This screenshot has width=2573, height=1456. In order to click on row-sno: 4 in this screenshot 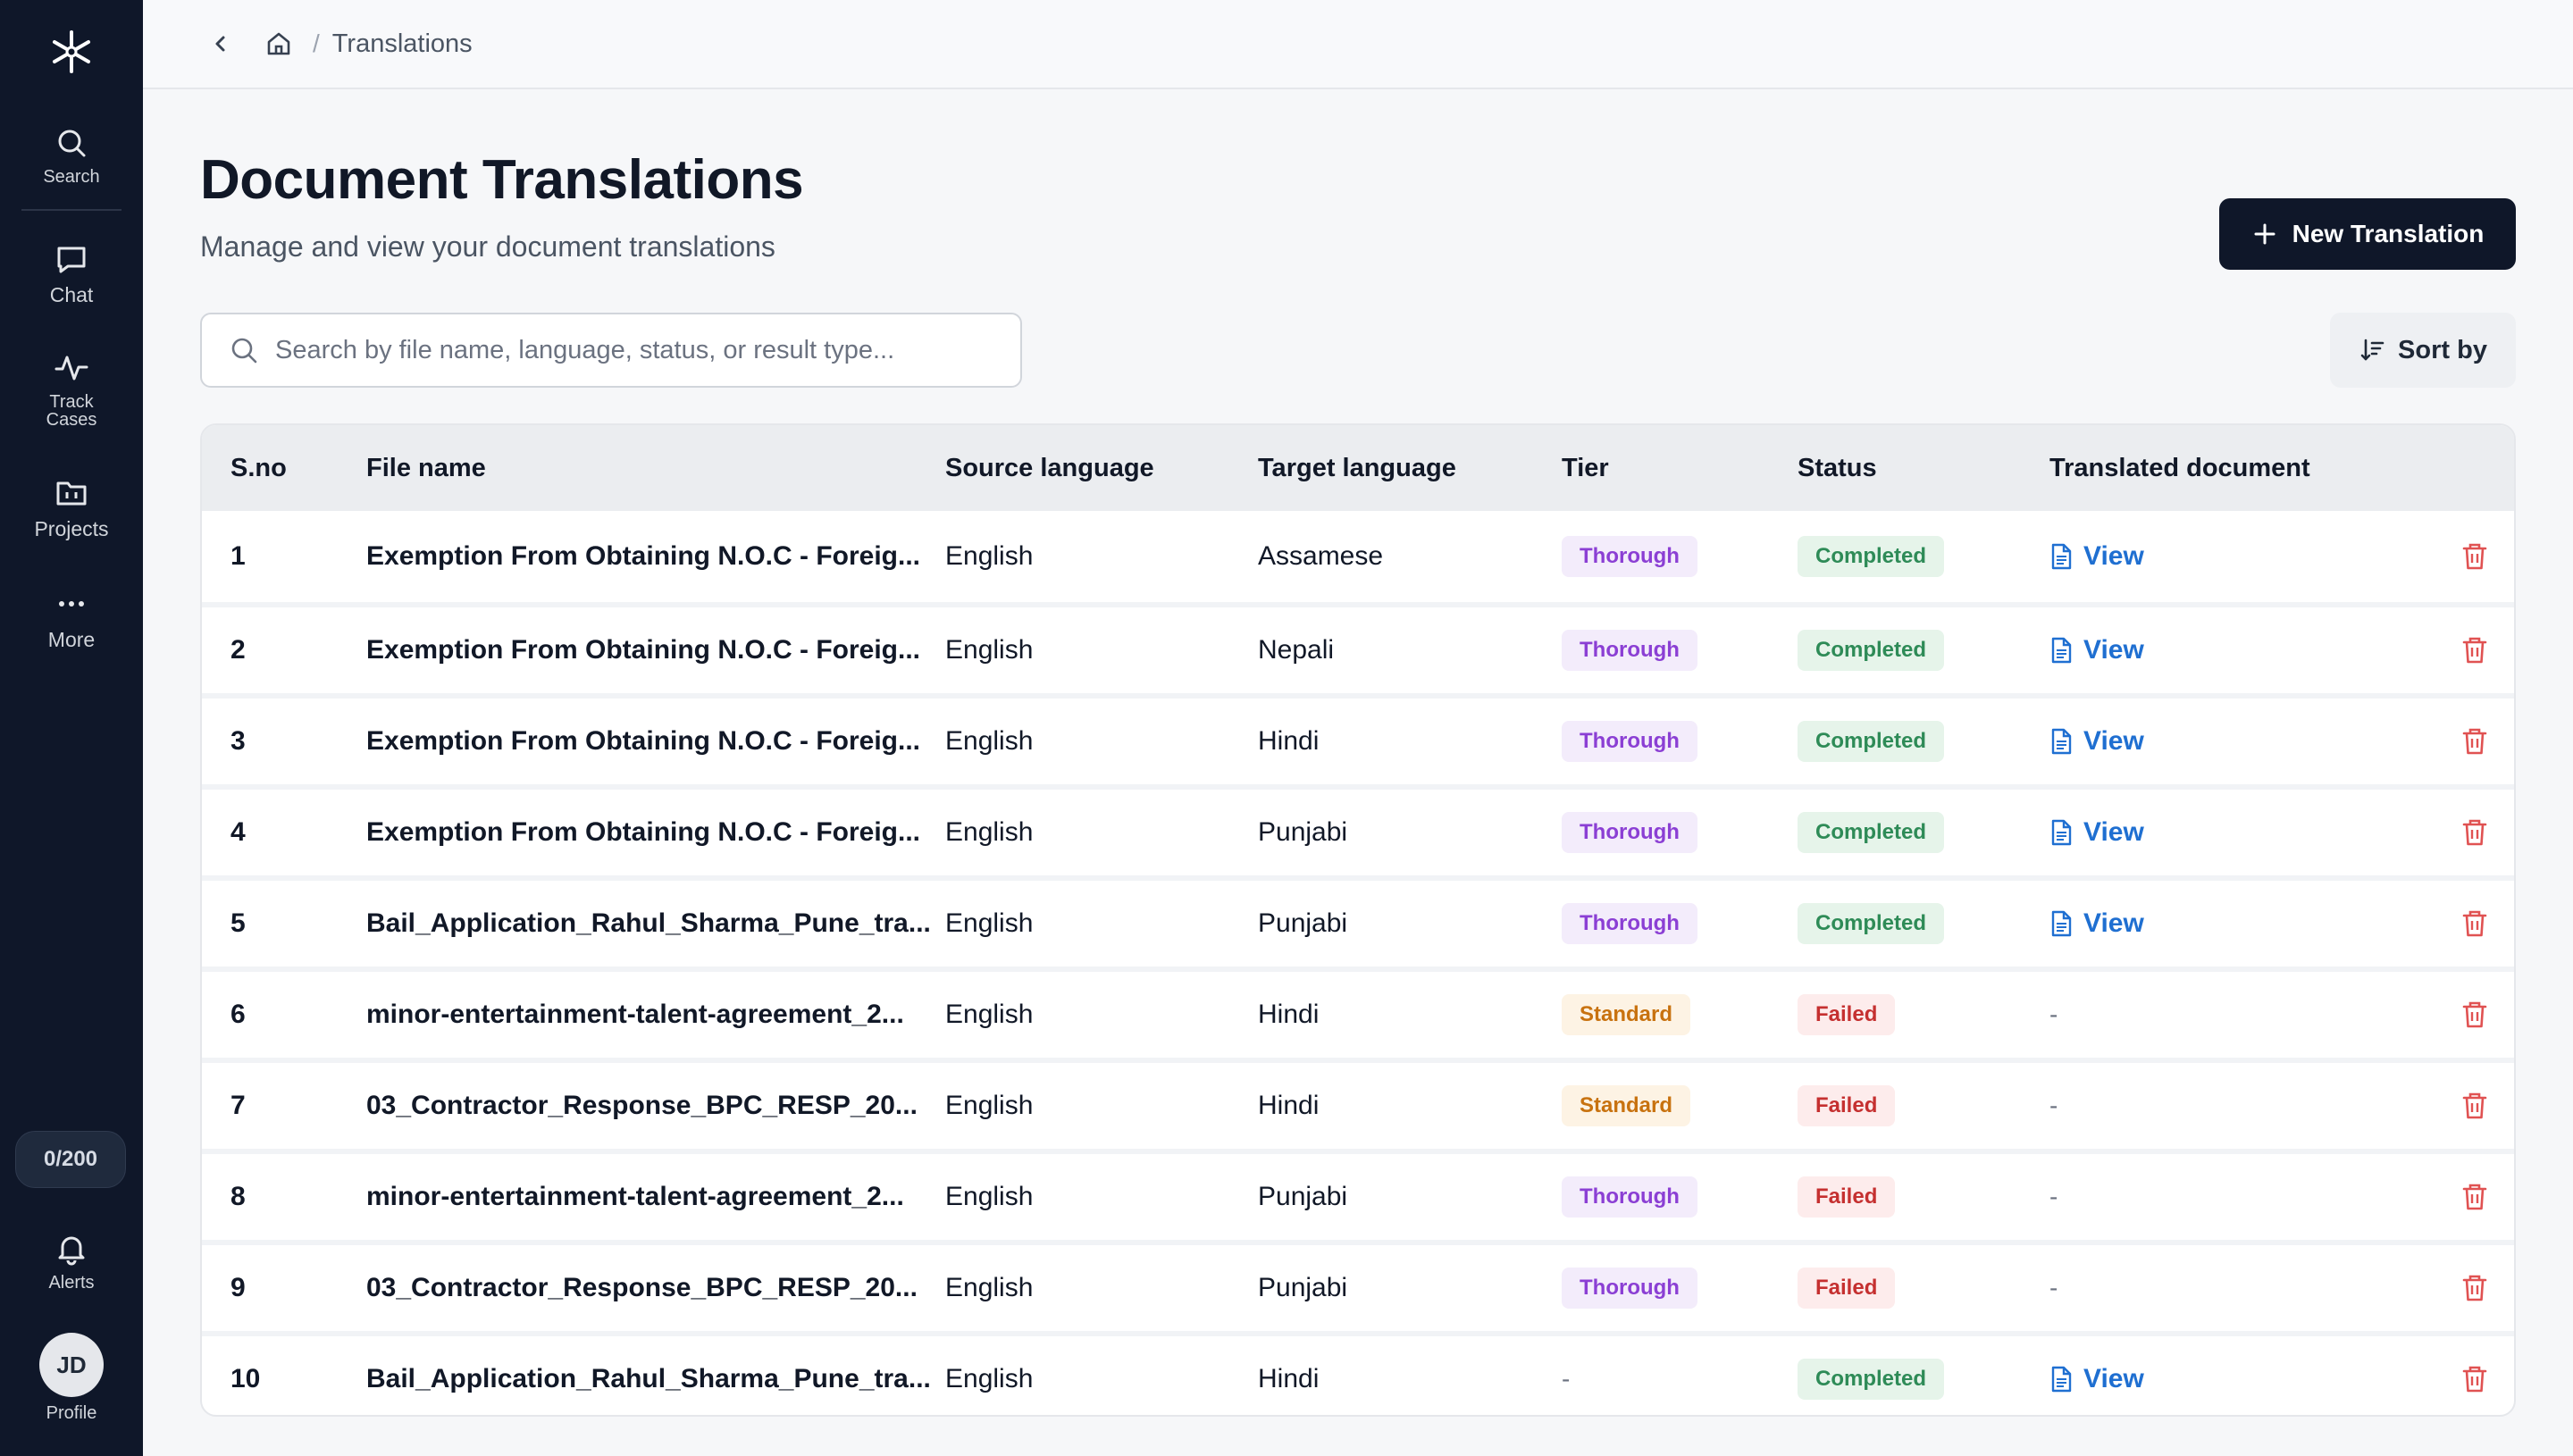, I will do `click(238, 832)`.